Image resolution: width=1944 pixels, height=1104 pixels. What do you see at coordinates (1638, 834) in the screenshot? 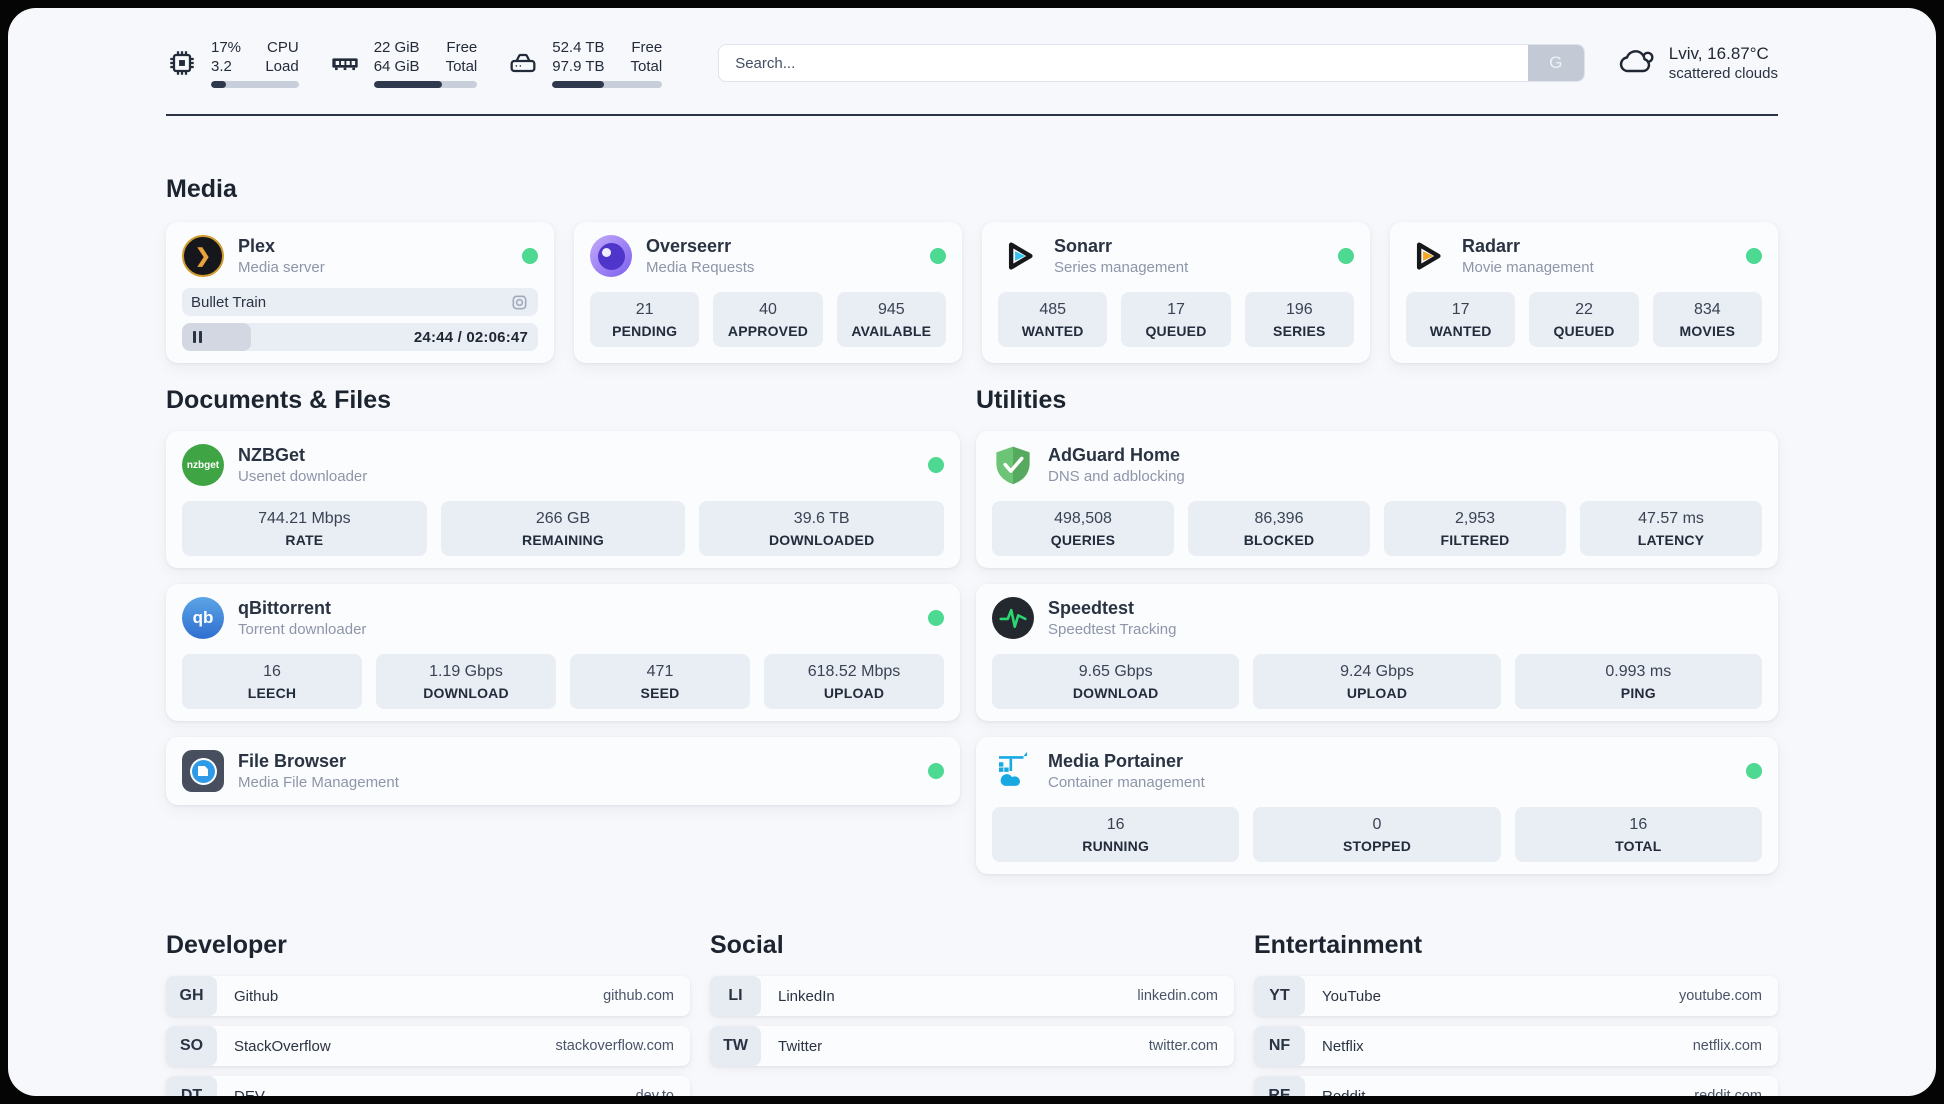
I see `stat-pill: 16 TOTAL` at bounding box center [1638, 834].